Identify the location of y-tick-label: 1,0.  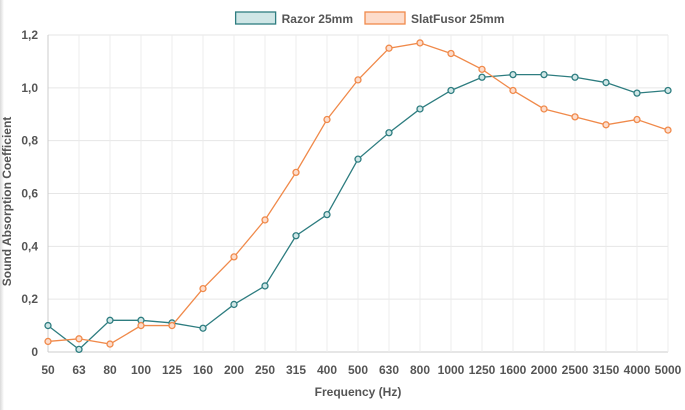
(29, 88).